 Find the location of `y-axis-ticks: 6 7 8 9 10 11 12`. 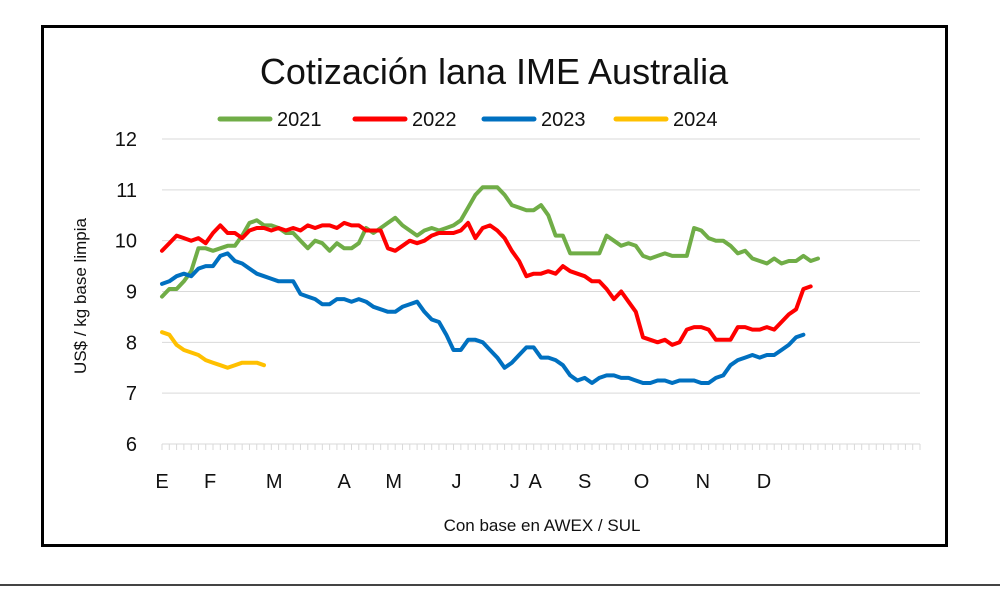

y-axis-ticks: 6 7 8 9 10 11 12 is located at coordinates (126, 292).